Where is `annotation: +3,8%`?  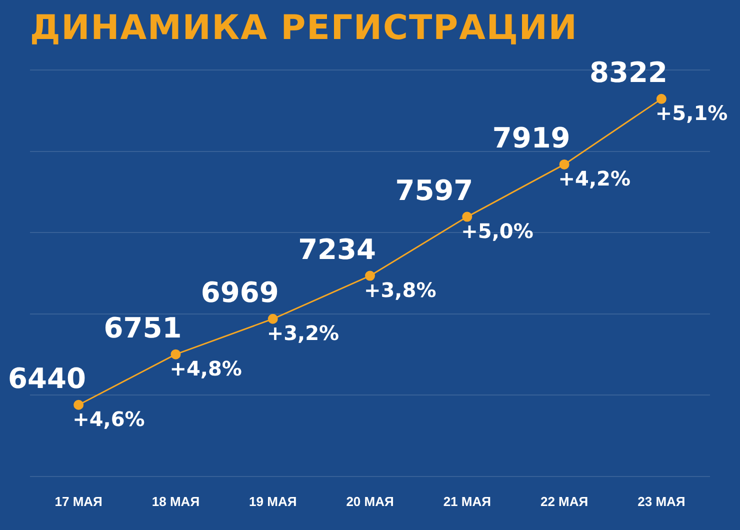 annotation: +3,8% is located at coordinates (400, 290).